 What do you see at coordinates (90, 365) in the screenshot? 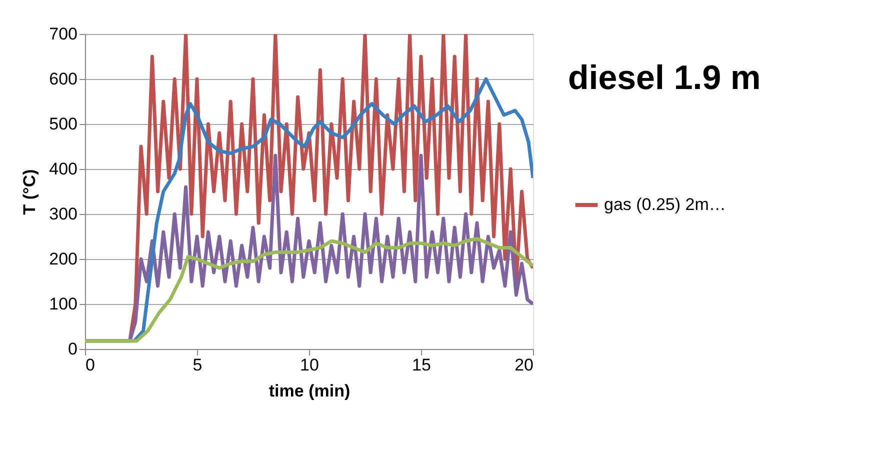
I see `x-tick-label: 0` at bounding box center [90, 365].